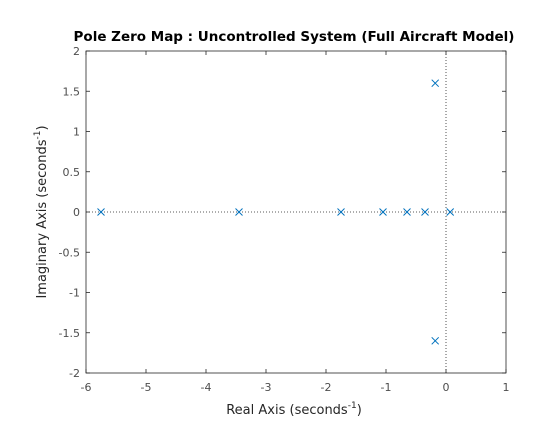 The width and height of the screenshot is (560, 424). I want to click on y-tick-label: 1, so click(76, 132).